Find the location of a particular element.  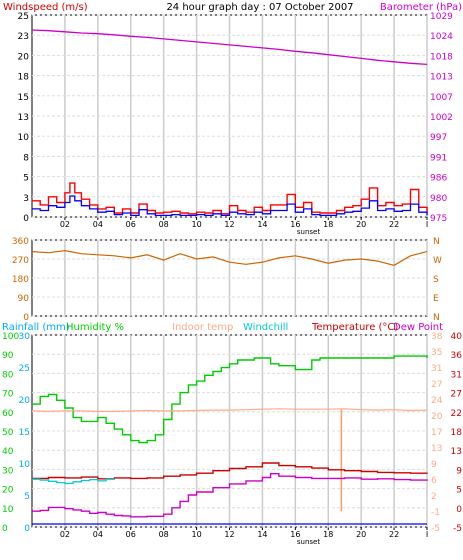

rainfall-tick-label: 5 is located at coordinates (27, 497).